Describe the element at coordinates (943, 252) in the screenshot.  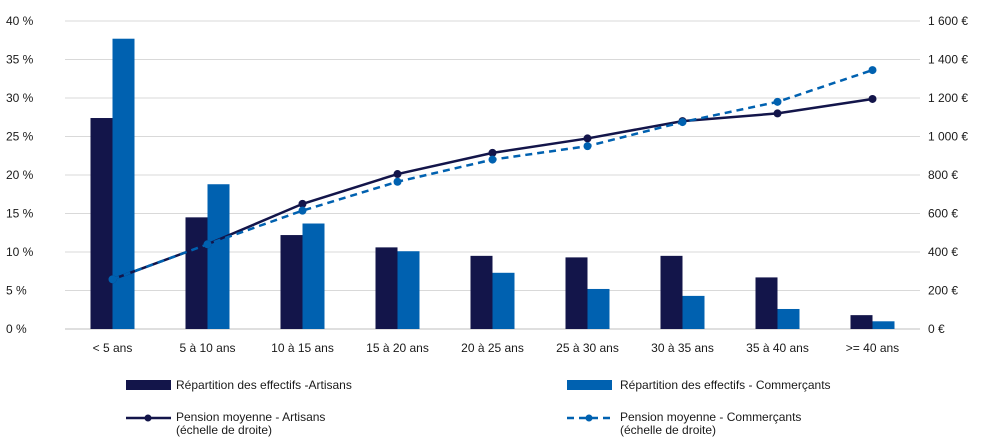
I see `y-right-tick-label: 400 €` at that location.